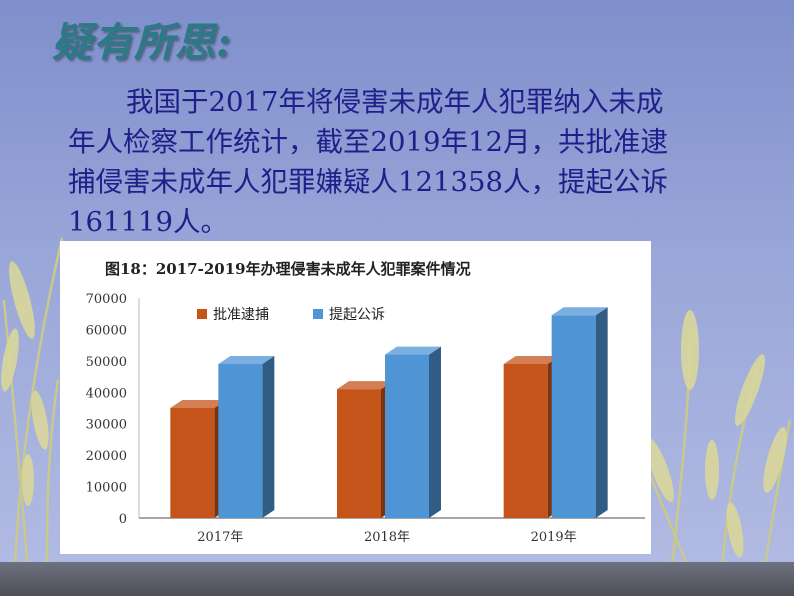 This screenshot has width=794, height=596. I want to click on slide-title: 疑有所思:, so click(142, 42).